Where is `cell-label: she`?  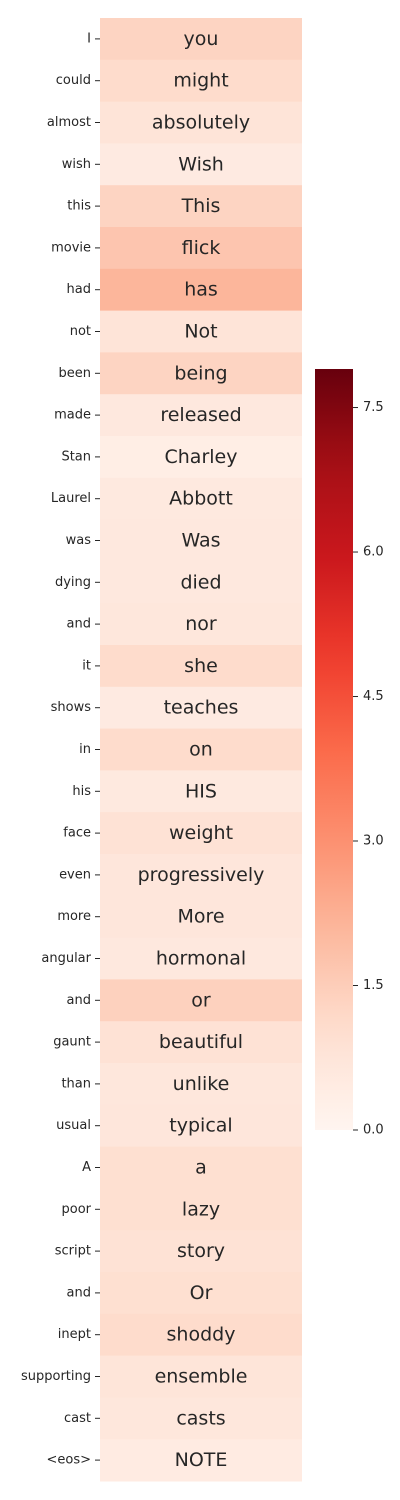
cell-label: she is located at coordinates (201, 666).